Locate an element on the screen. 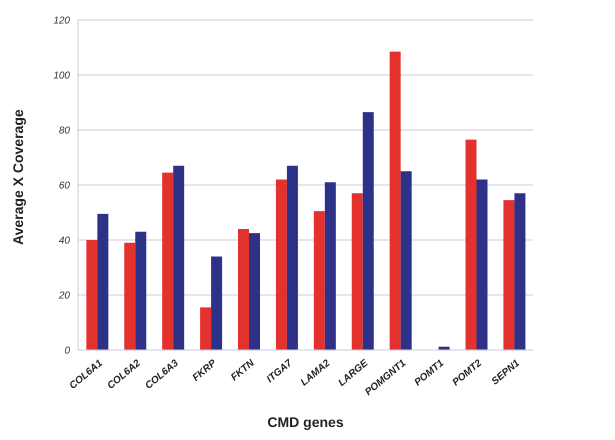  y-tick-label: 80 is located at coordinates (64, 131).